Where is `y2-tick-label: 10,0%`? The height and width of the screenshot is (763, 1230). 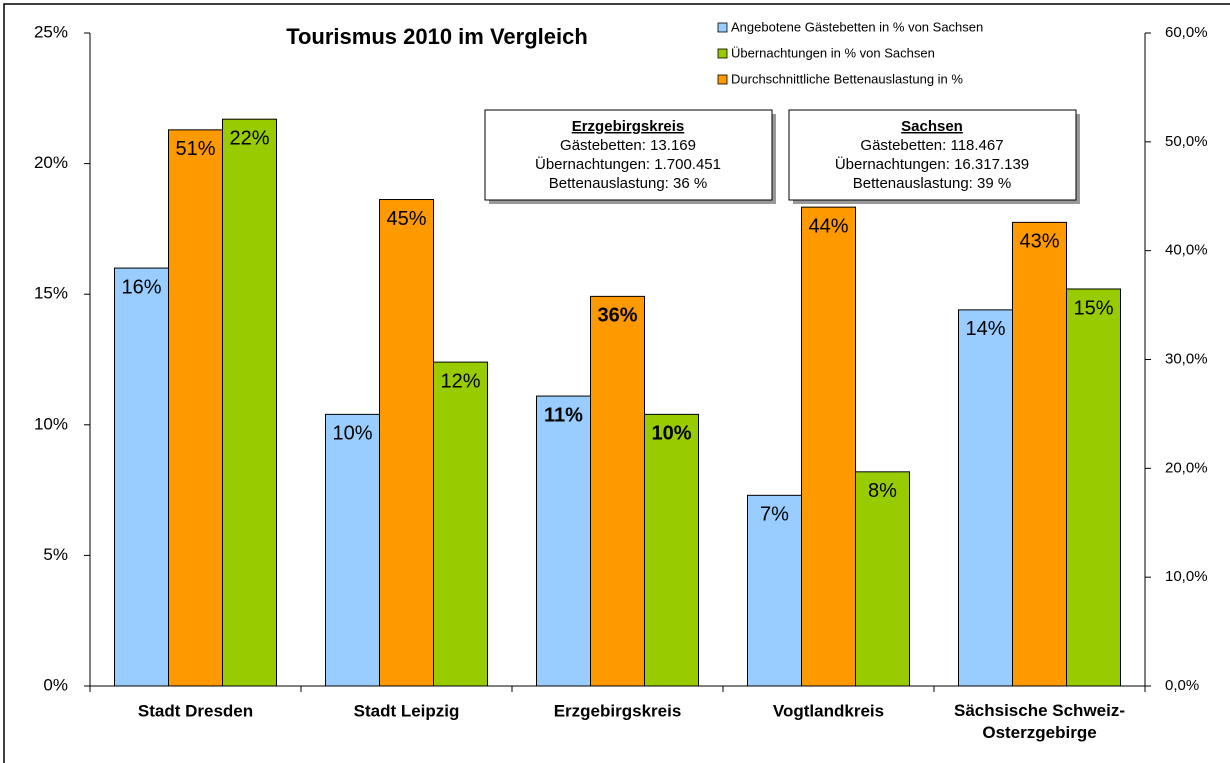
y2-tick-label: 10,0% is located at coordinates (1186, 576).